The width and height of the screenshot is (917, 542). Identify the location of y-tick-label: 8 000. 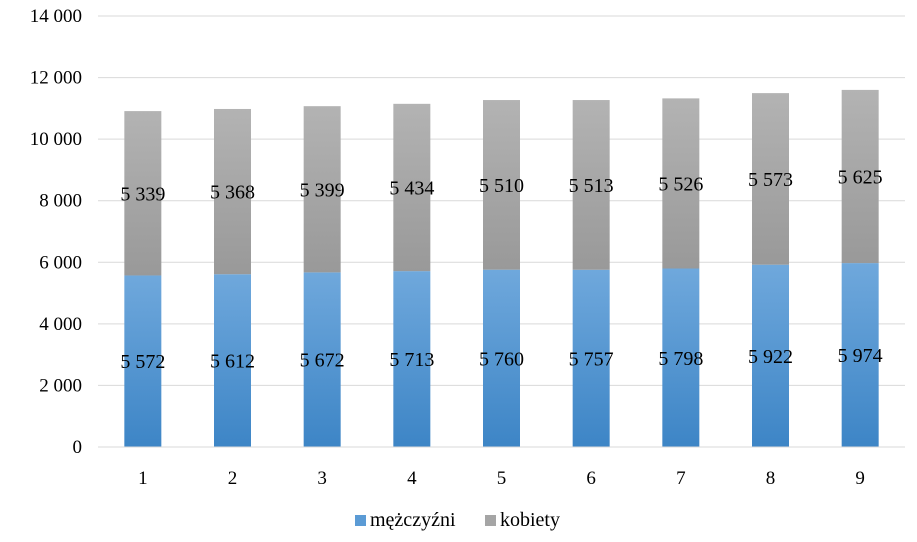
(60, 201).